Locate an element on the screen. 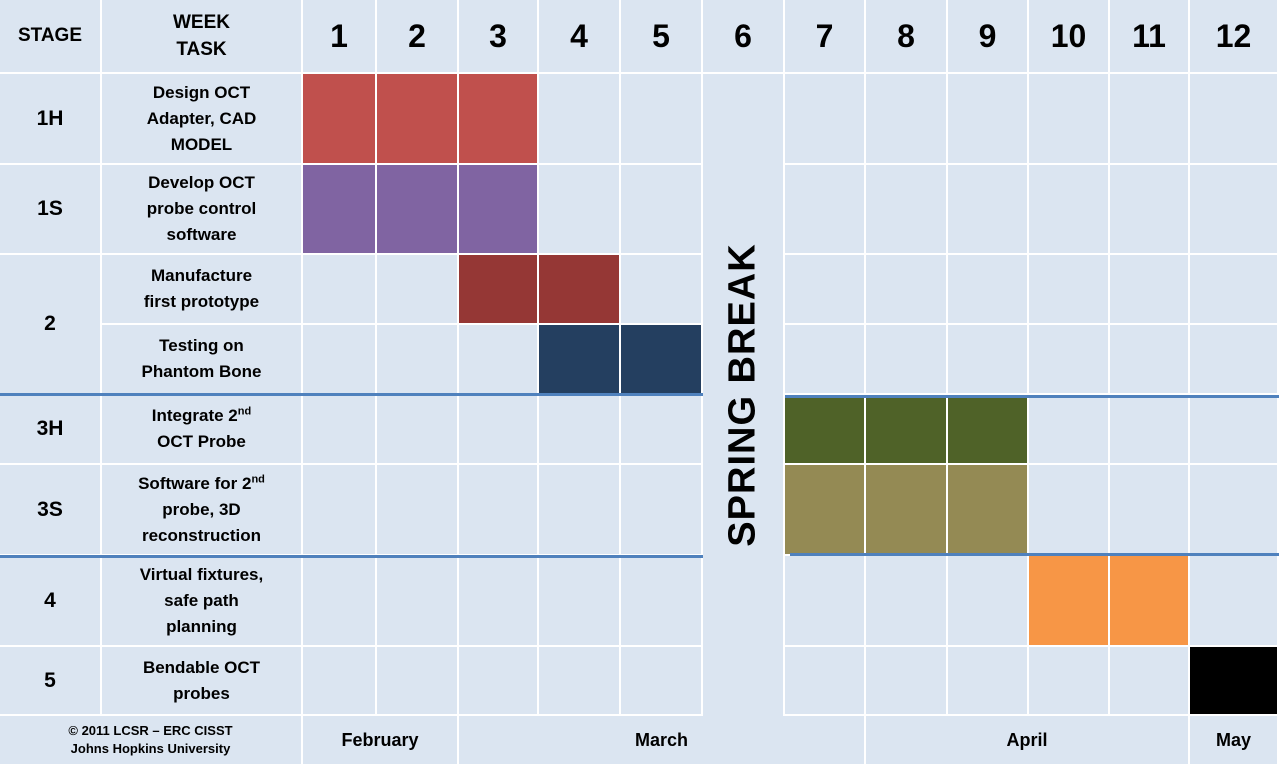 The width and height of the screenshot is (1279, 764). stage-cell-1h: 1H is located at coordinates (51, 119).